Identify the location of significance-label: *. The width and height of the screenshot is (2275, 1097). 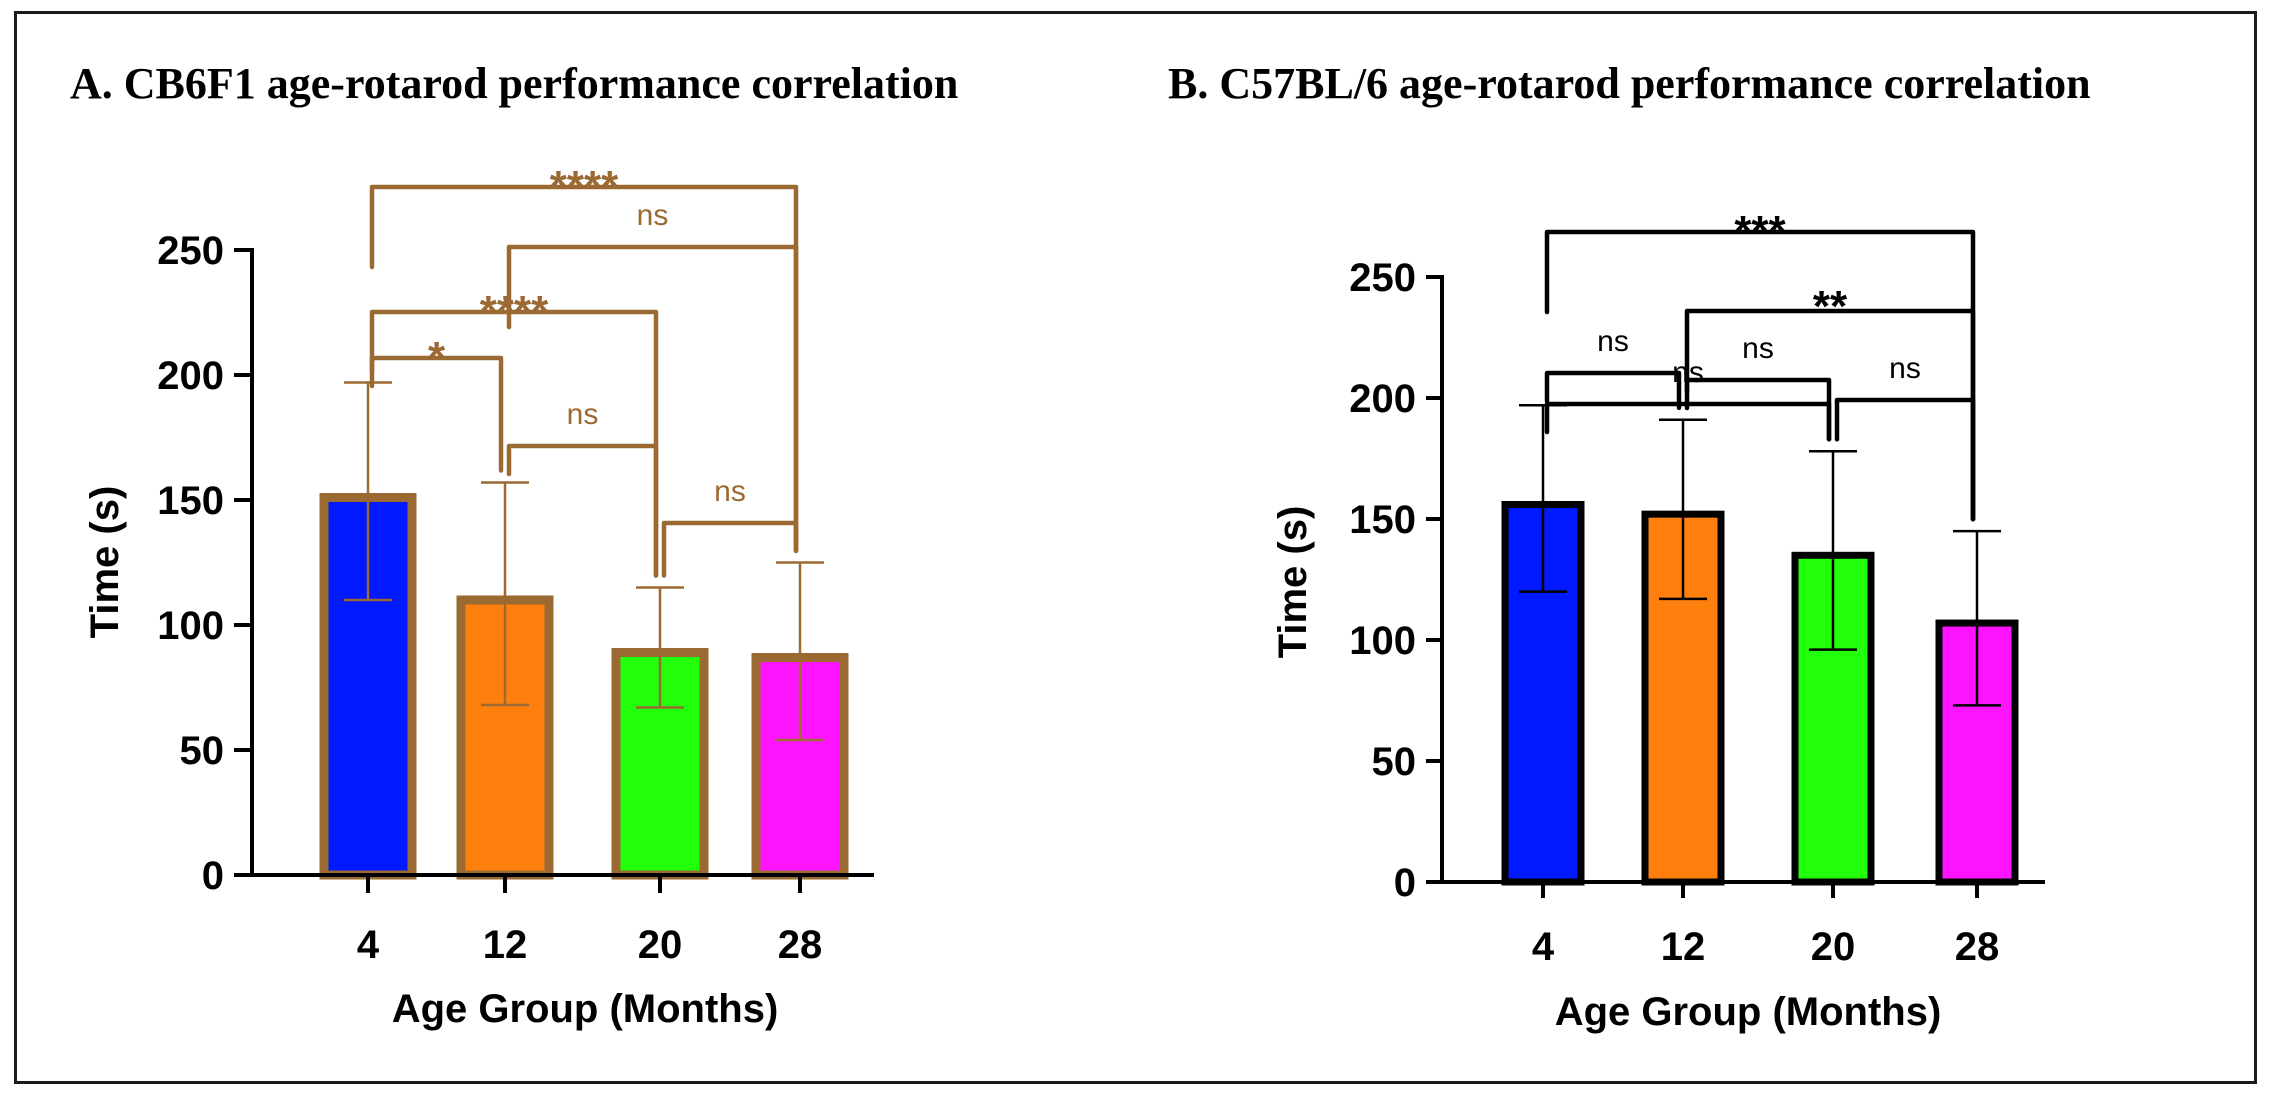
(437, 357).